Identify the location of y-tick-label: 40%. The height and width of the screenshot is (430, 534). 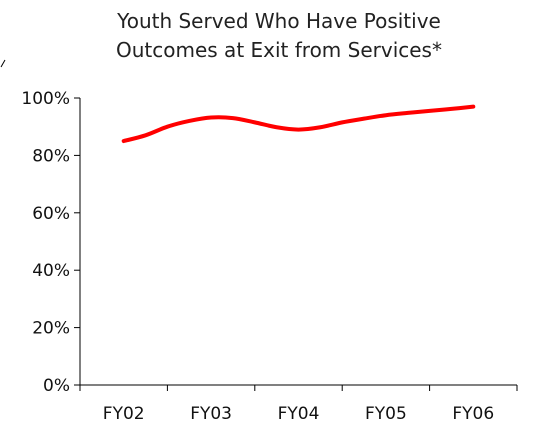
(51, 271).